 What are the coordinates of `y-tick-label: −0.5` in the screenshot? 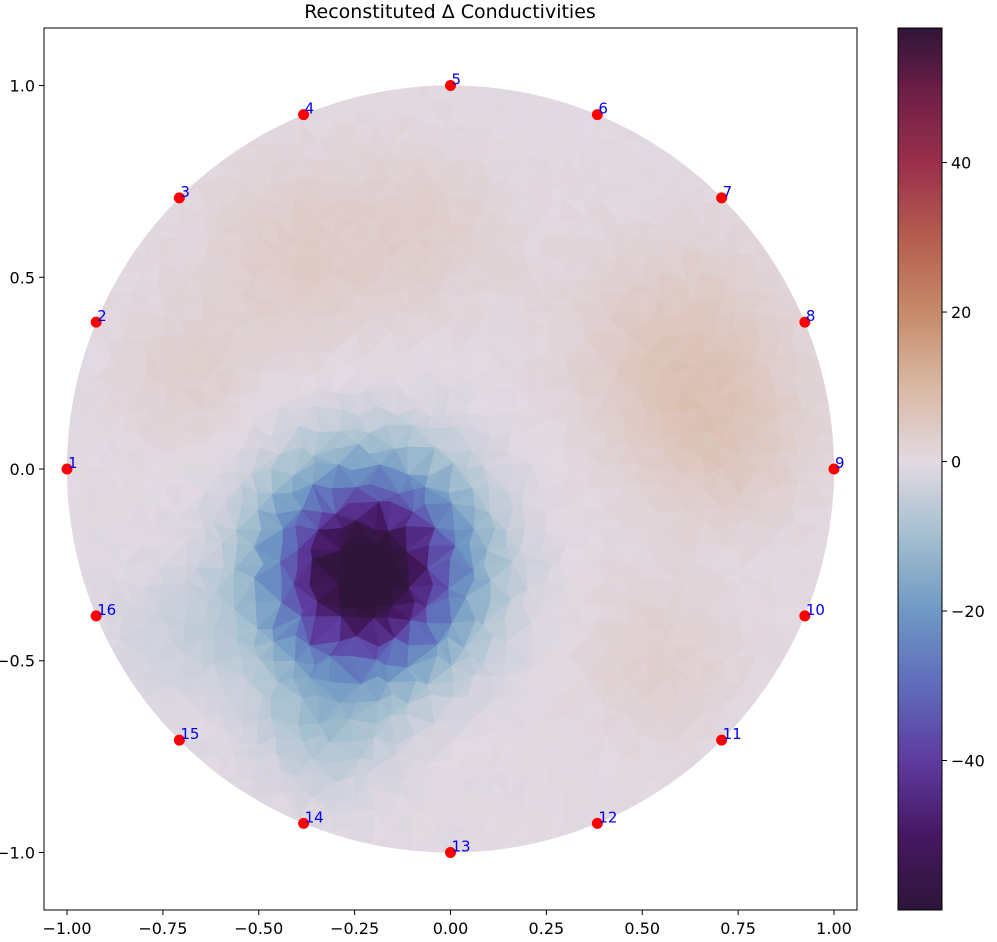 It's located at (17, 661).